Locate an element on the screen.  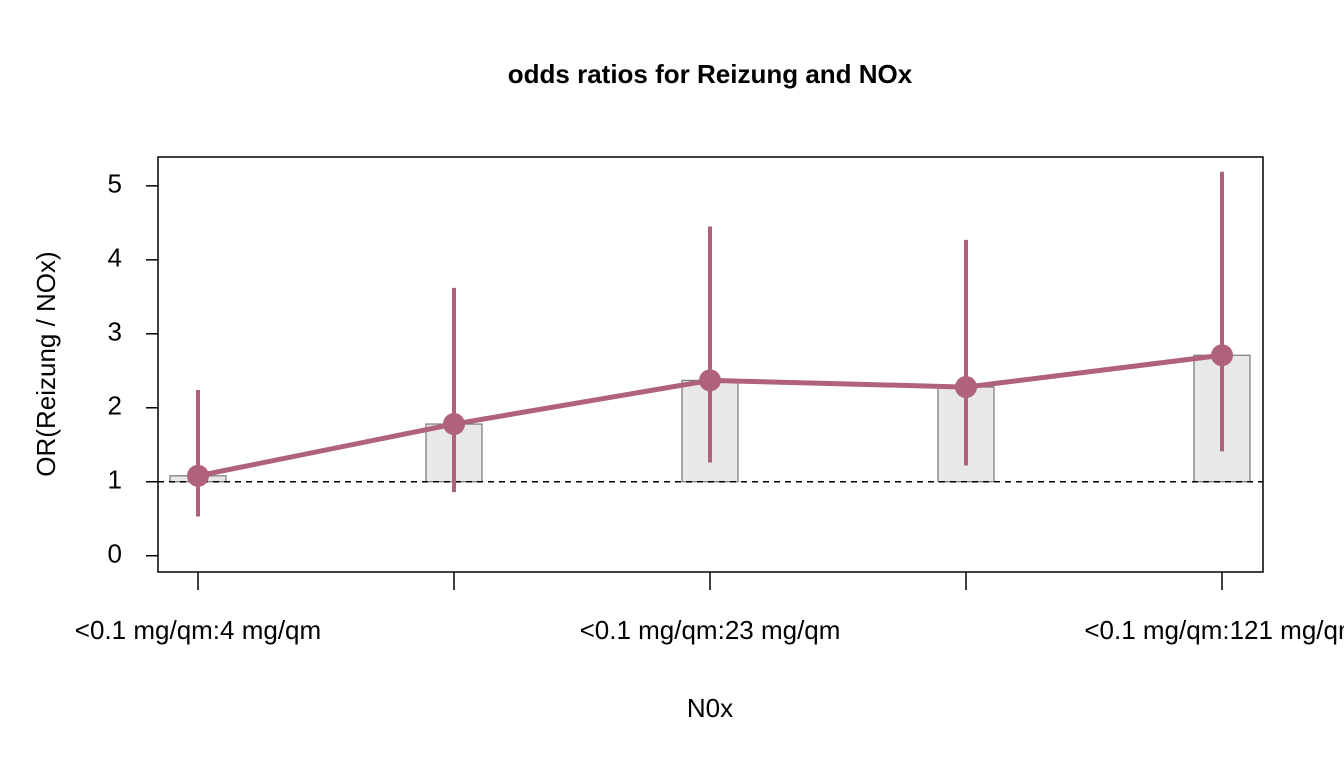
chart-title: odds ratios for Reizung and NOx is located at coordinates (710, 74).